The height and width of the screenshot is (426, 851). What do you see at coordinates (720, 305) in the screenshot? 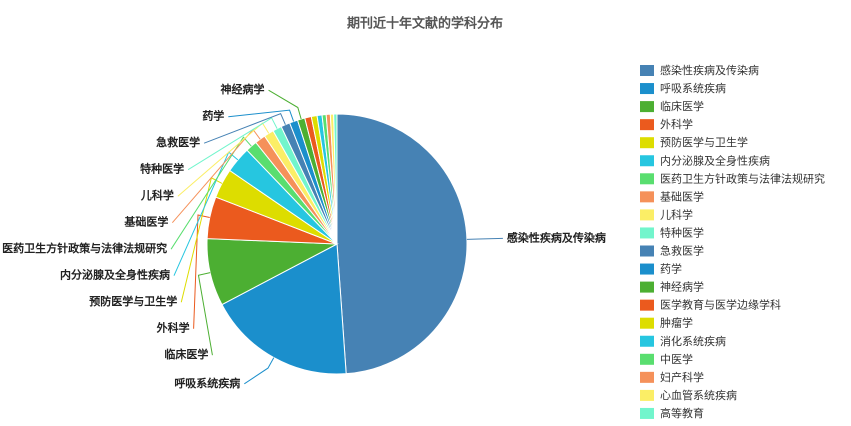
I see `legend-label: 医学教育与医学边缘学科` at bounding box center [720, 305].